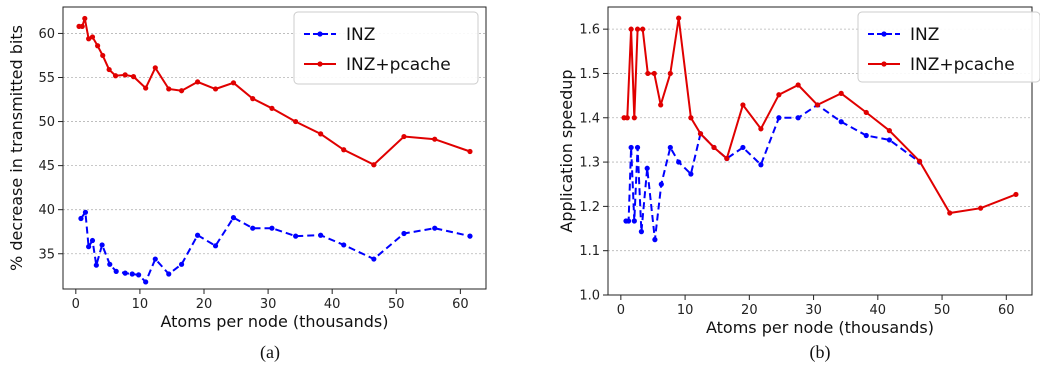 The image size is (1040, 367). What do you see at coordinates (813, 310) in the screenshot?
I see `x-tick-label: 30` at bounding box center [813, 310].